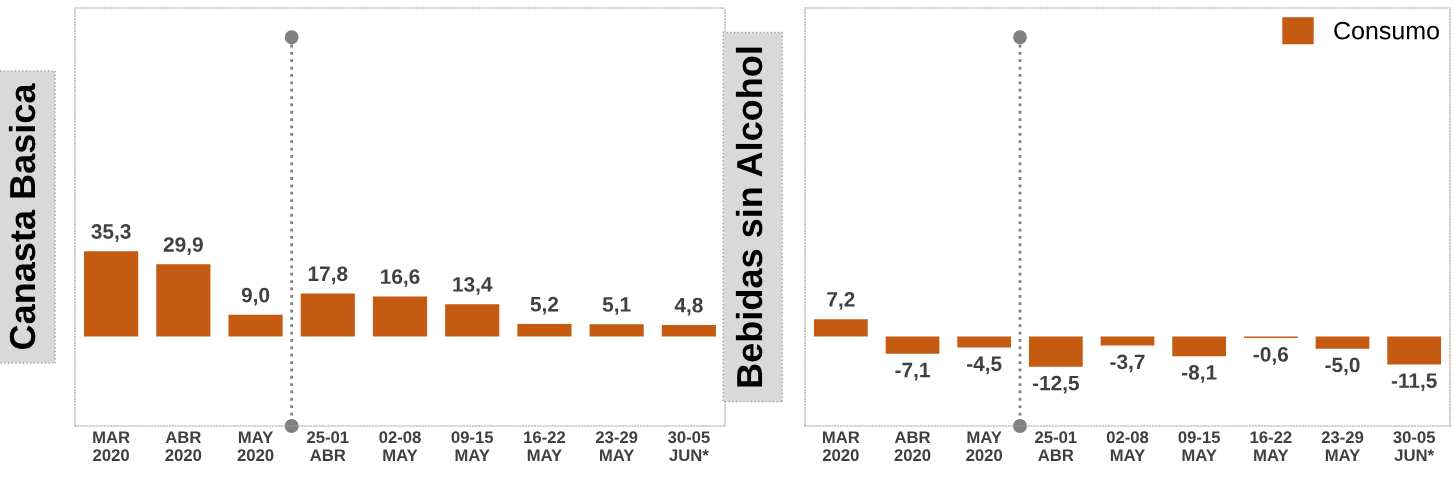 This screenshot has height=486, width=1454. I want to click on y-axis-title: Canasta Basica, so click(22, 216).